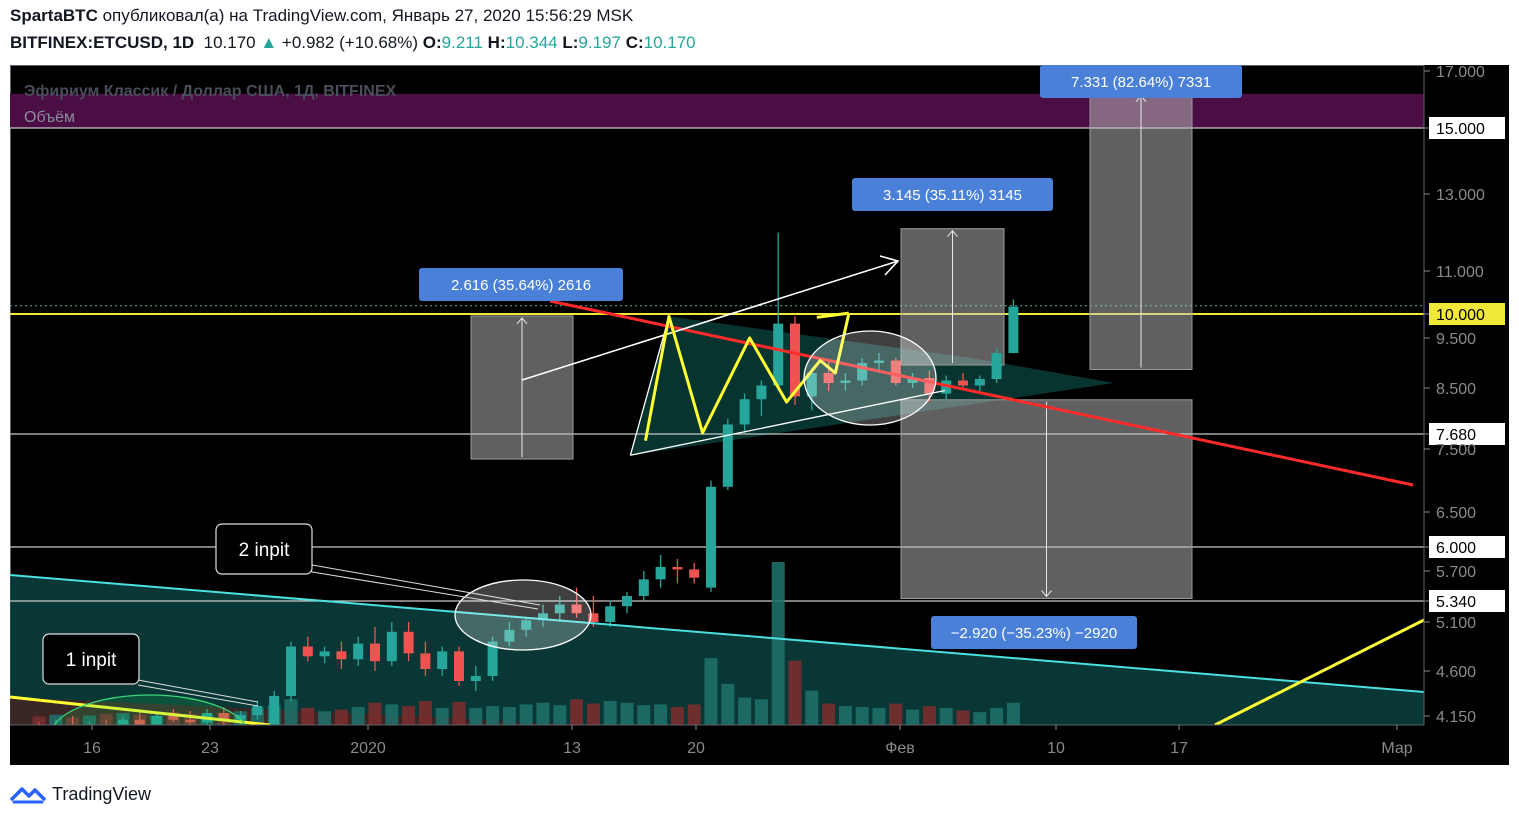  Describe the element at coordinates (1460, 272) in the screenshot. I see `price-tick-label: 11.000` at that location.